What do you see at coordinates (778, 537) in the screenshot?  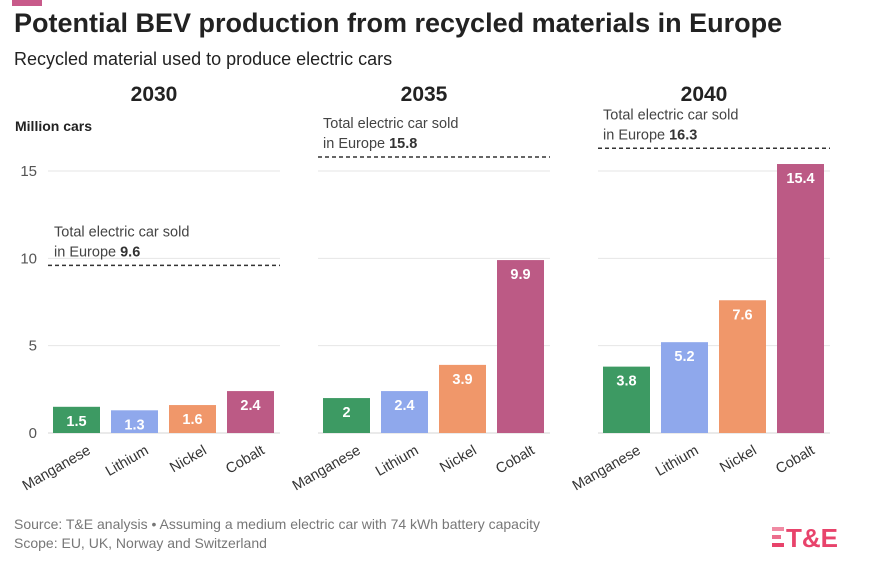 I see `logo-stripes-icon` at bounding box center [778, 537].